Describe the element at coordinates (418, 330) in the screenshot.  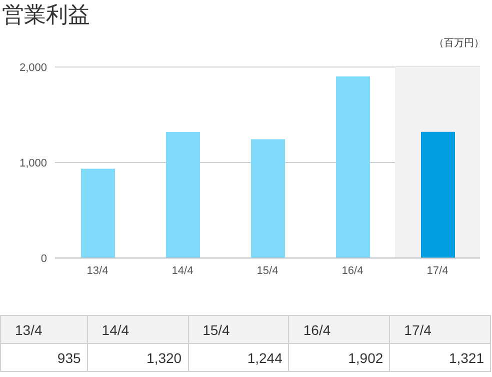
I see `text: 17/4` at that location.